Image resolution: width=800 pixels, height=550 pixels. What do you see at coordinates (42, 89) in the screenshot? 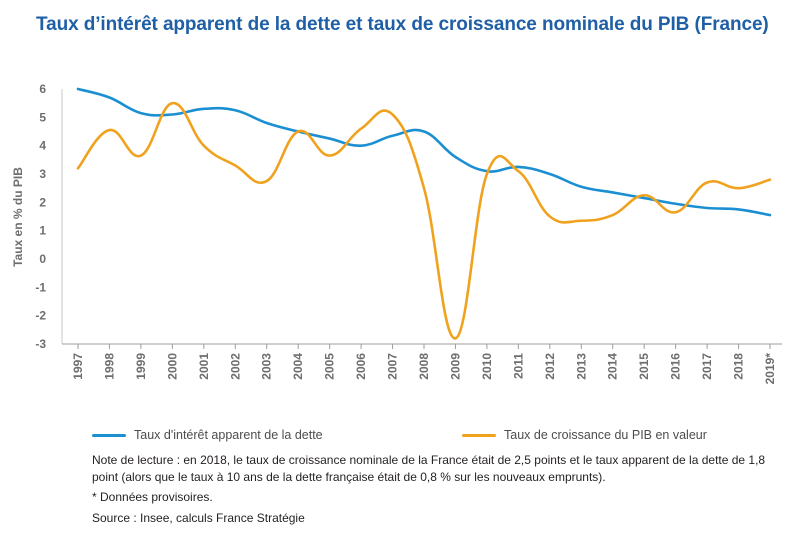
I see `y-tick-label: 6` at bounding box center [42, 89].